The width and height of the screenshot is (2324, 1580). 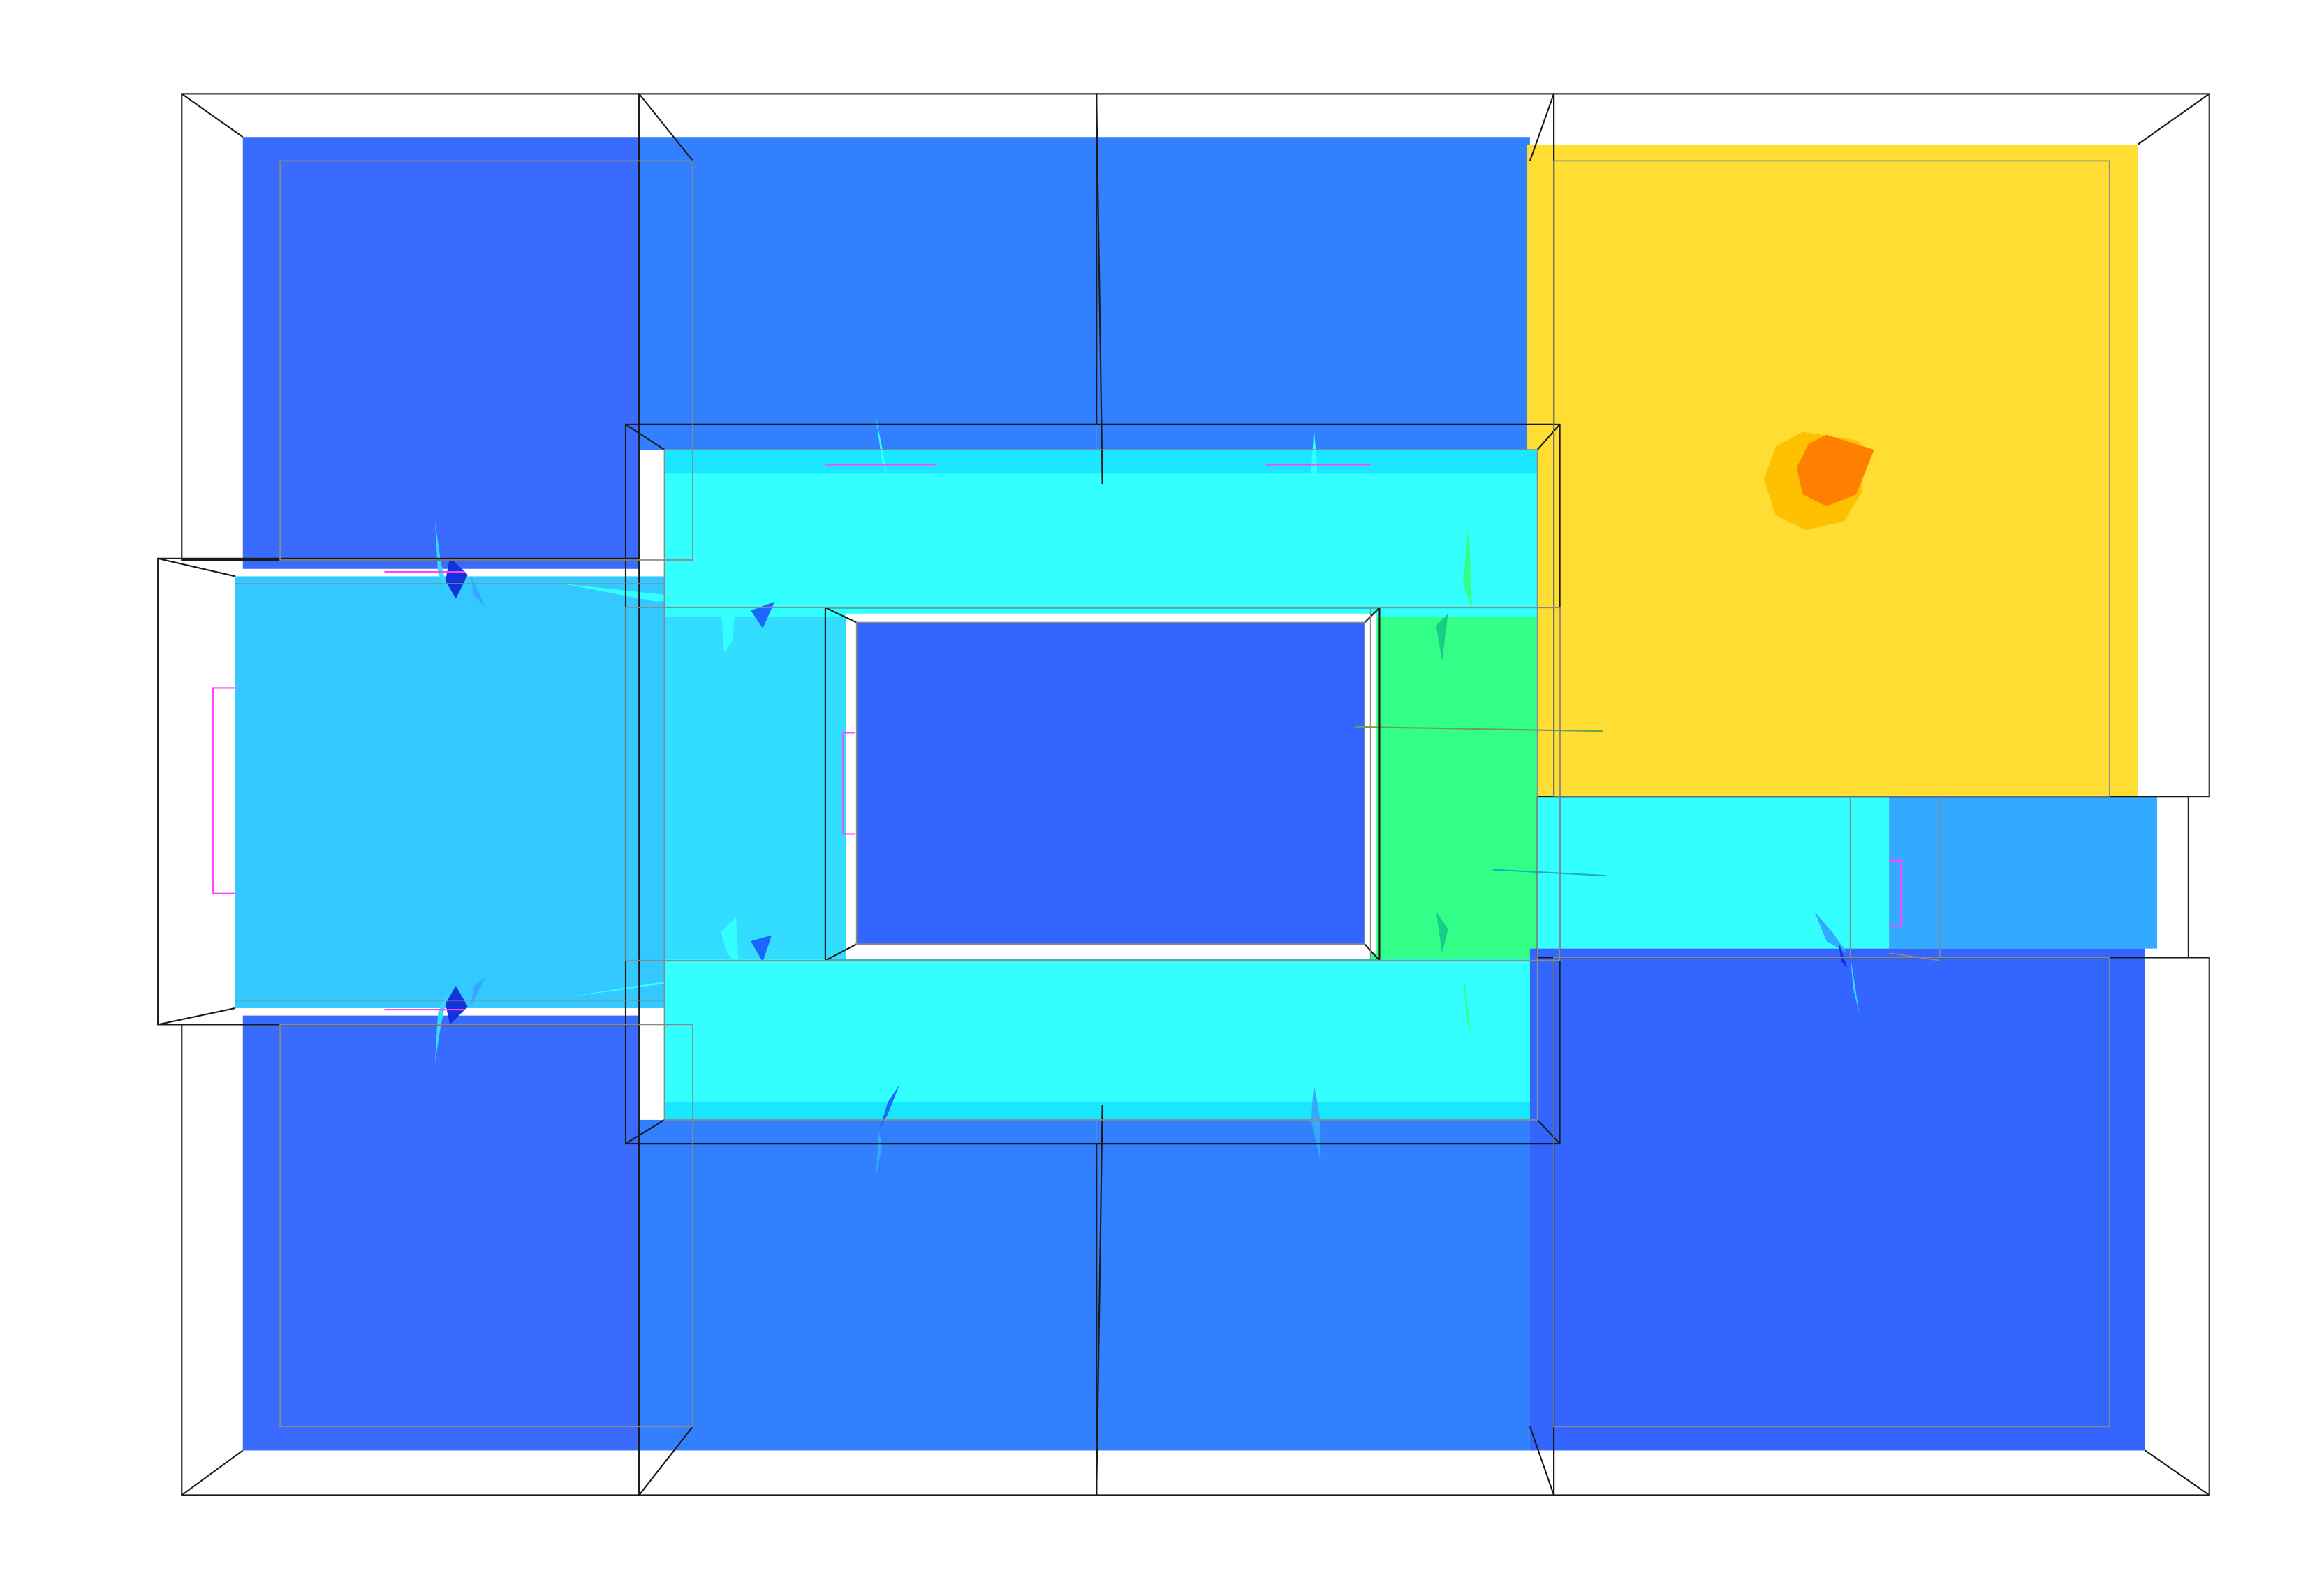 What do you see at coordinates (1479, 728) in the screenshot?
I see `vent-marker-core-line` at bounding box center [1479, 728].